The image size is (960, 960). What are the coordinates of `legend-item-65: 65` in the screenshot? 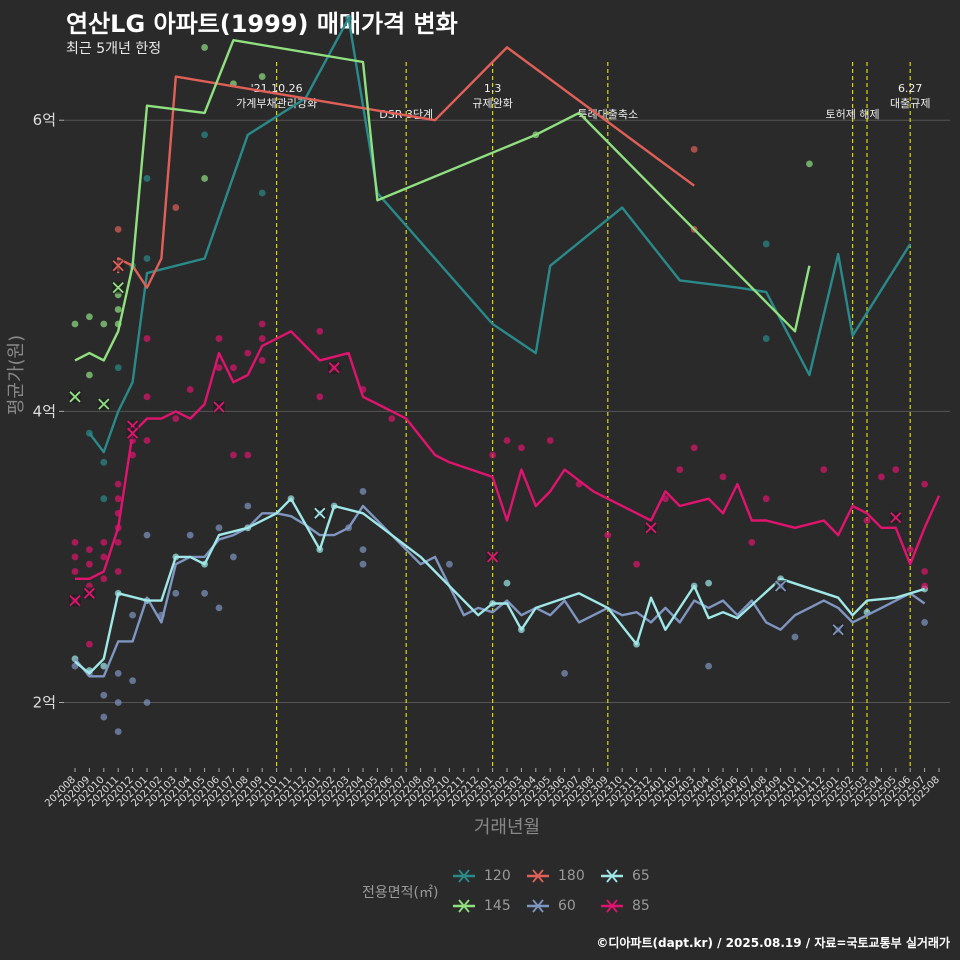 It's located at (625, 876).